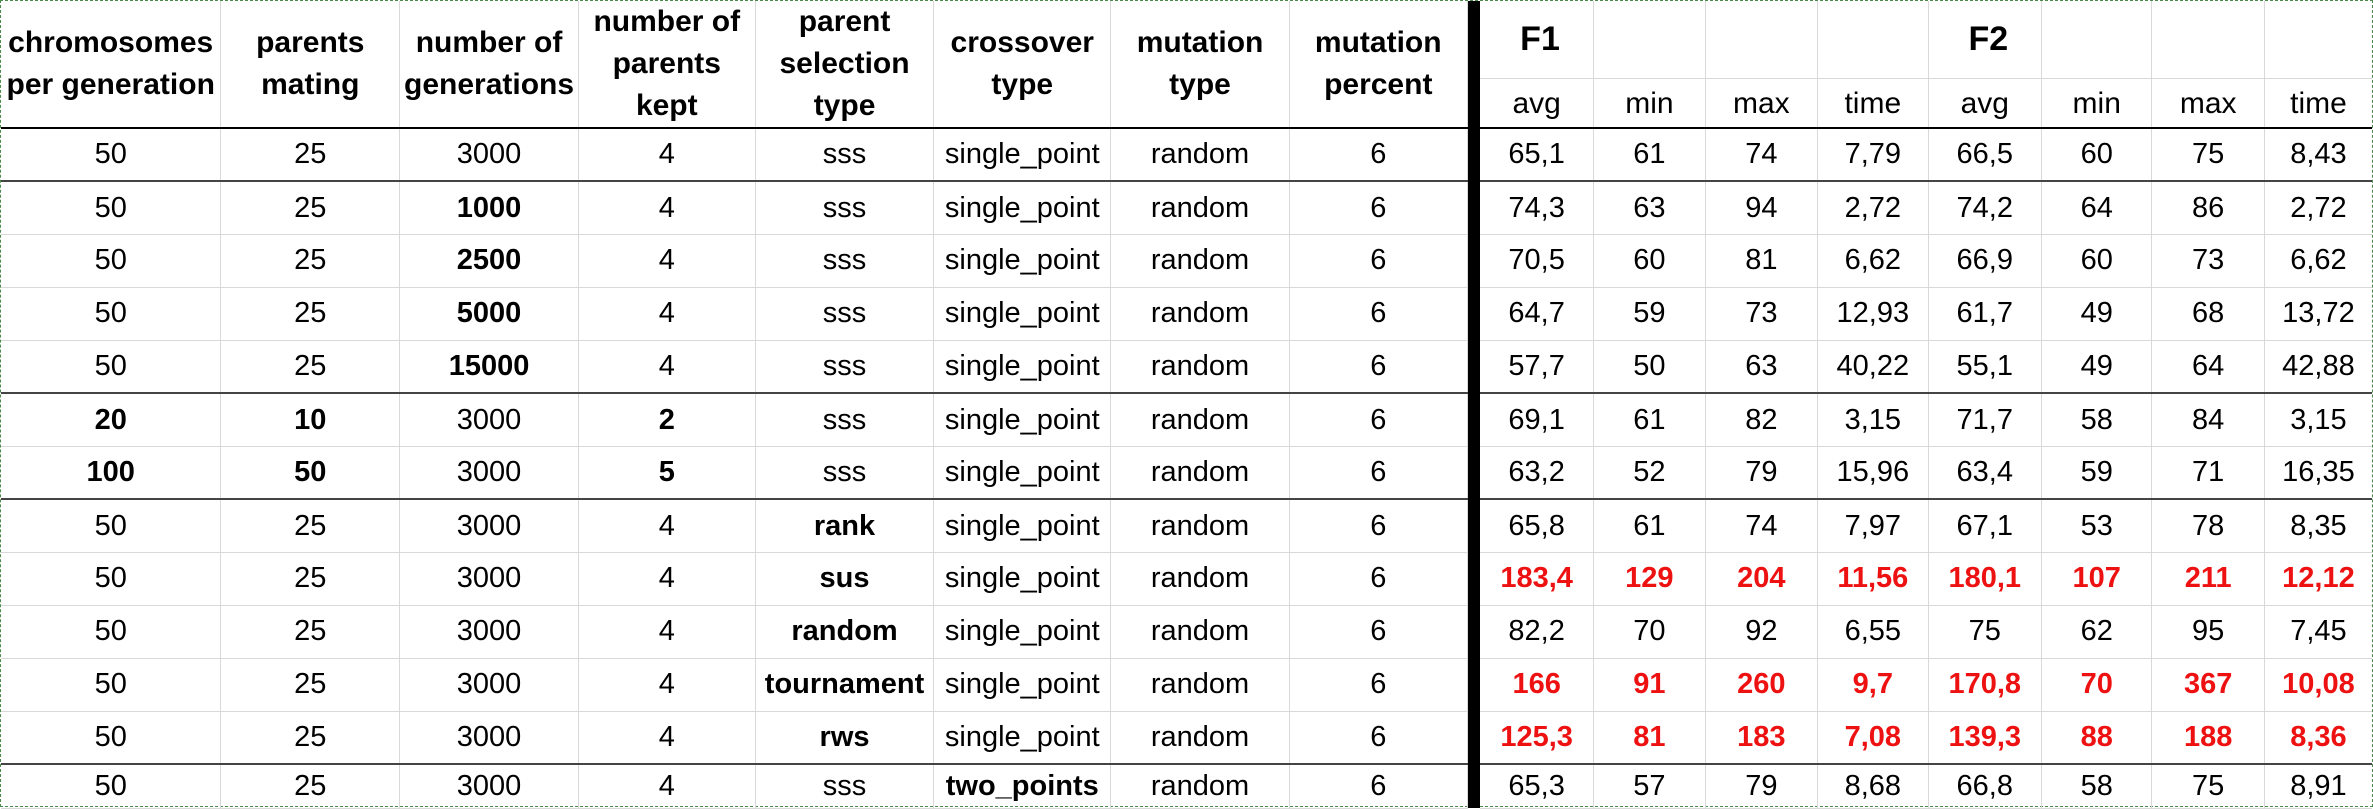 The width and height of the screenshot is (2373, 809). Describe the element at coordinates (2208, 104) in the screenshot. I see `header-f2-max: max` at that location.